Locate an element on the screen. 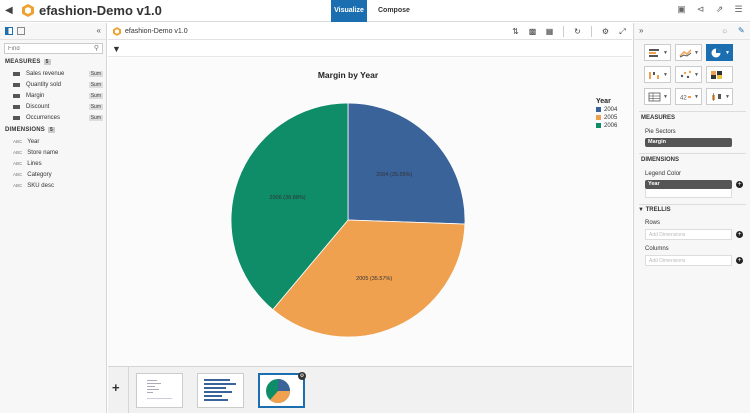 The image size is (750, 413). pie-chart-type-button: ▼ is located at coordinates (719, 52).